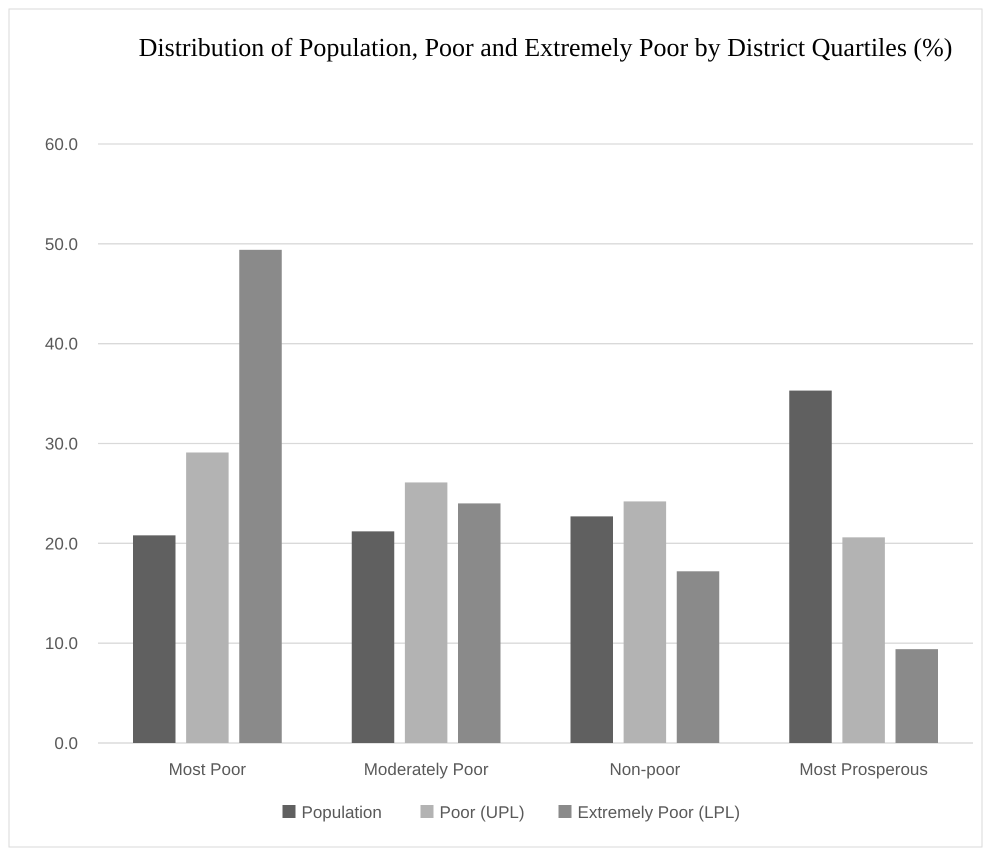  Describe the element at coordinates (863, 769) in the screenshot. I see `x-tick-label: Most Prosperous` at that location.